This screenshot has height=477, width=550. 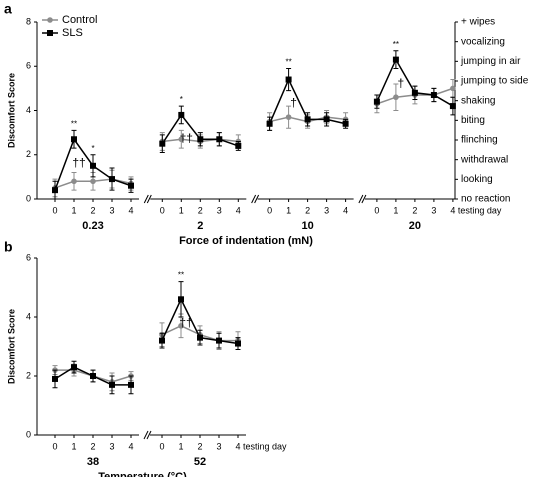 I want to click on group-label: 10, so click(x=307, y=226).